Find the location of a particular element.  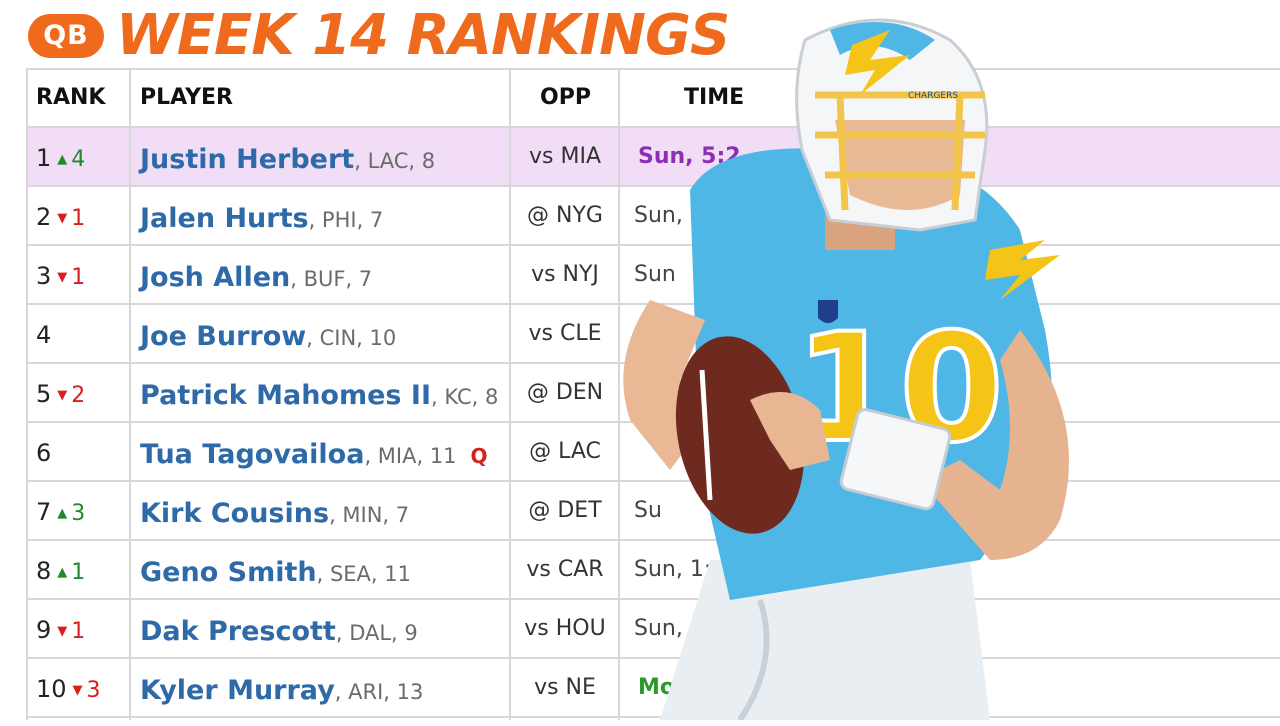

player-cell: Geno Smith, SEA, 11 is located at coordinates (275, 569).